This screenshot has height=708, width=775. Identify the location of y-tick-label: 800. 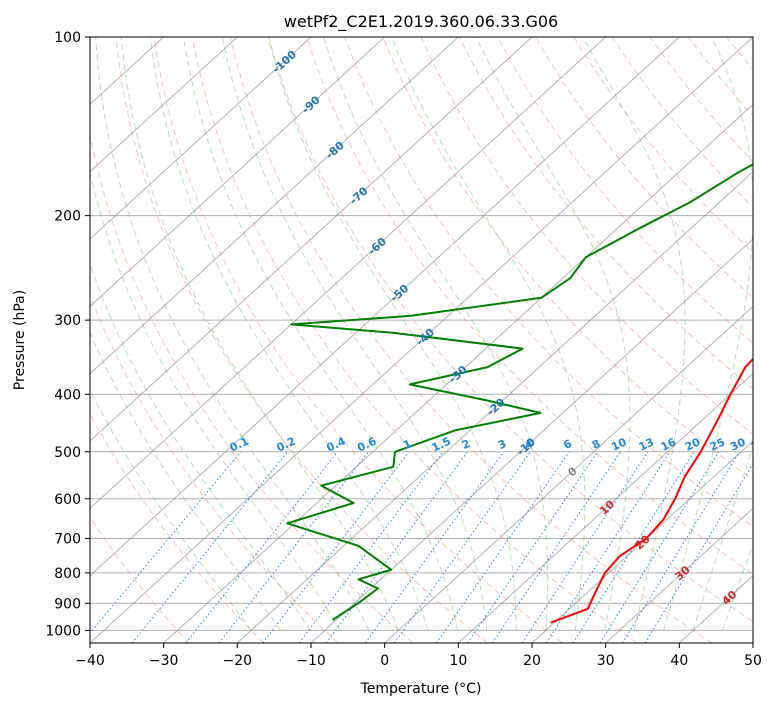
(67, 574).